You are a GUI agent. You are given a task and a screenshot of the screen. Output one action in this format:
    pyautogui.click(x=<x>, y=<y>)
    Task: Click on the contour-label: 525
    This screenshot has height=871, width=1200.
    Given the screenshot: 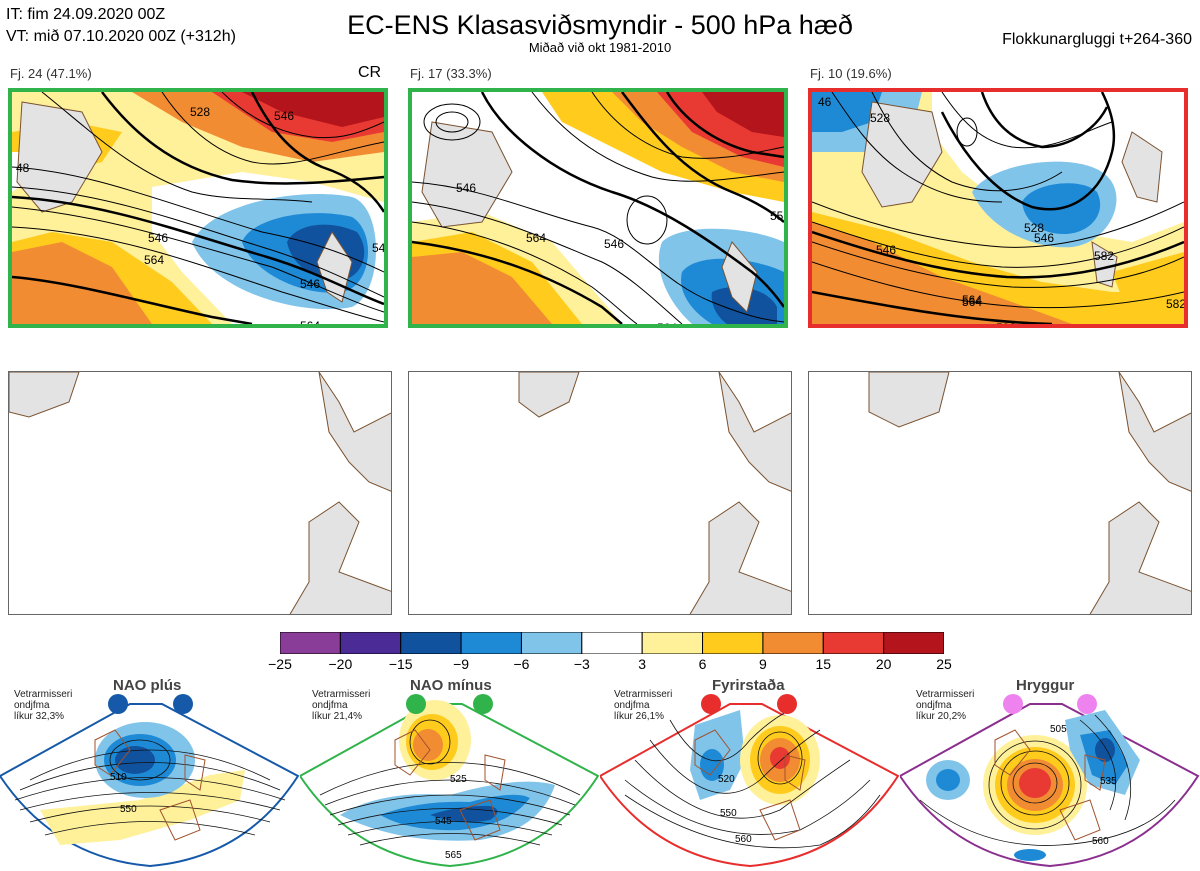 What is the action you would take?
    pyautogui.click(x=458, y=779)
    